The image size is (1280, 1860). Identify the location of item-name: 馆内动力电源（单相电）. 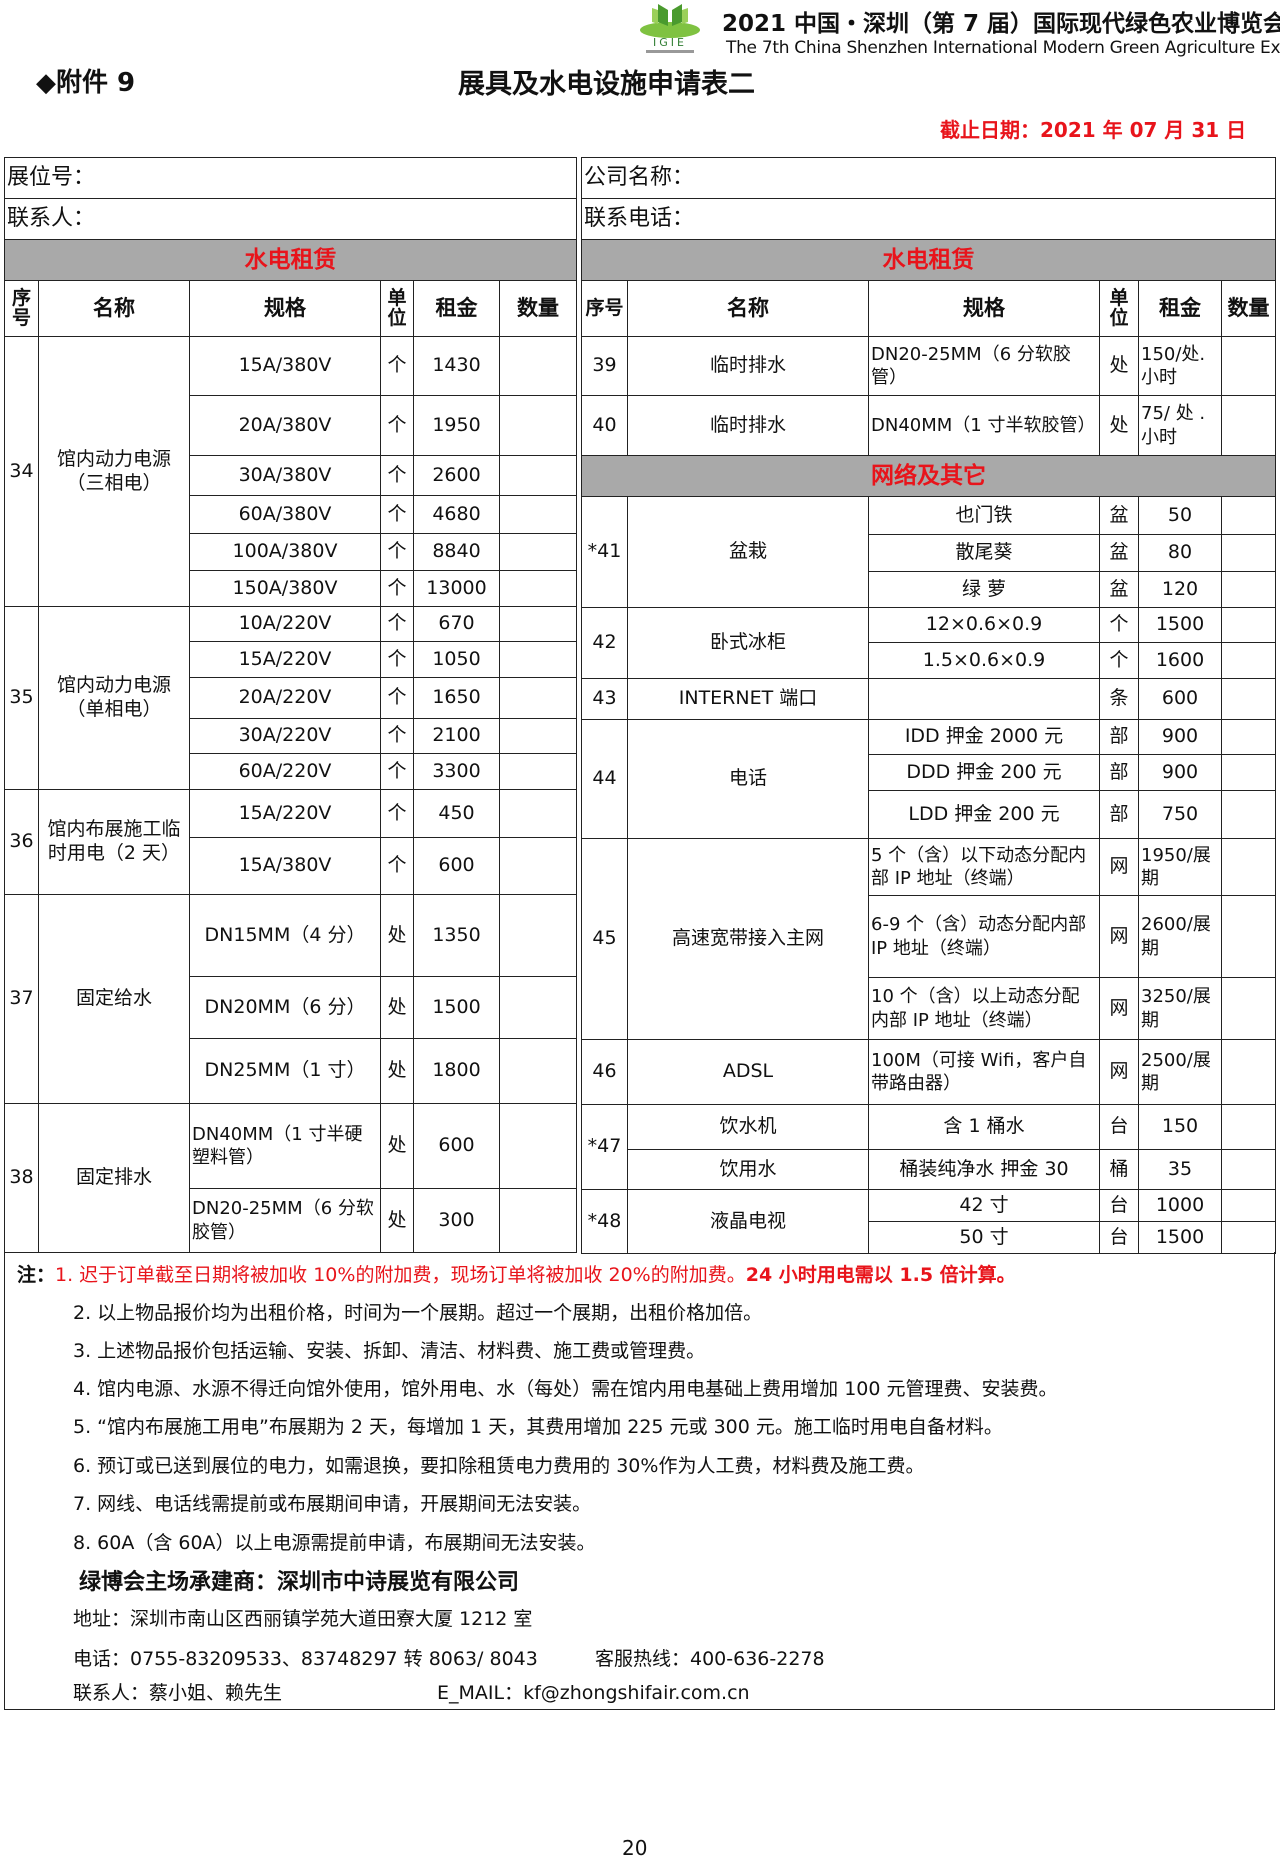
(114, 698).